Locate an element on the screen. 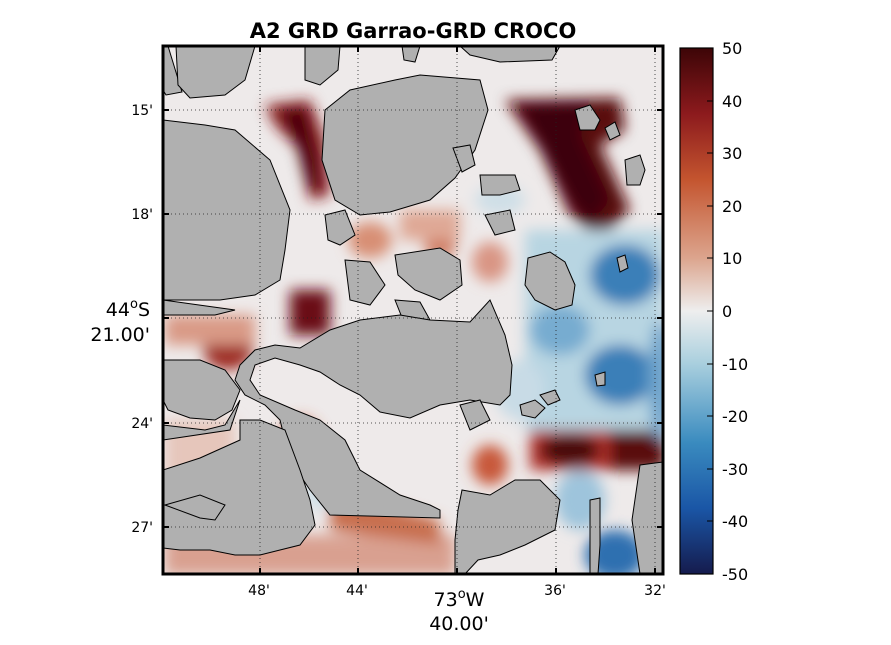 The height and width of the screenshot is (645, 891). colorbar-tick-label: -20 is located at coordinates (735, 416).